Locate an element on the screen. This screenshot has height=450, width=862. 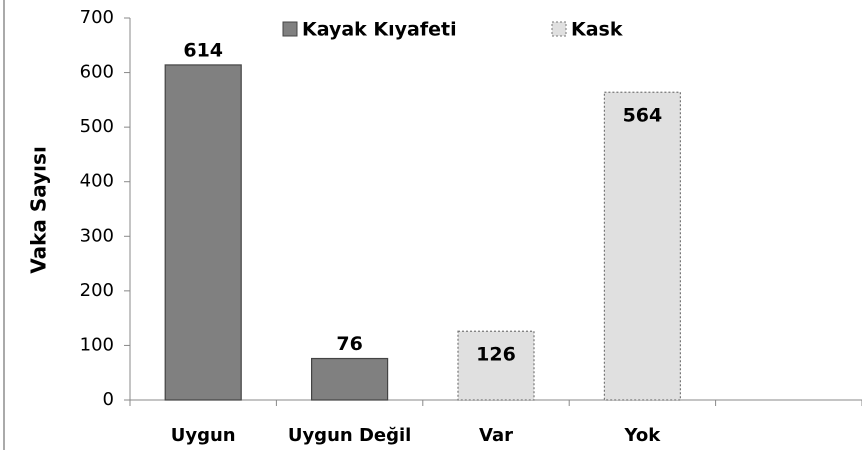
y-tick-label: 300 is located at coordinates (97, 235).